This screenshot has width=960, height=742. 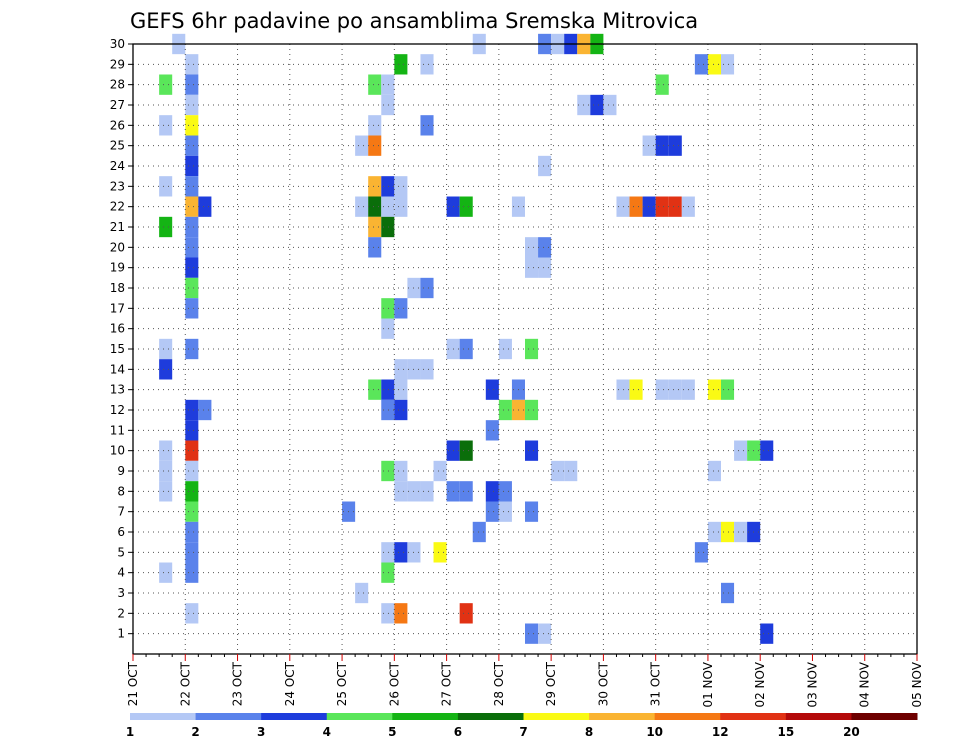 What do you see at coordinates (394, 683) in the screenshot?
I see `x-tick-label: 26 OCT` at bounding box center [394, 683].